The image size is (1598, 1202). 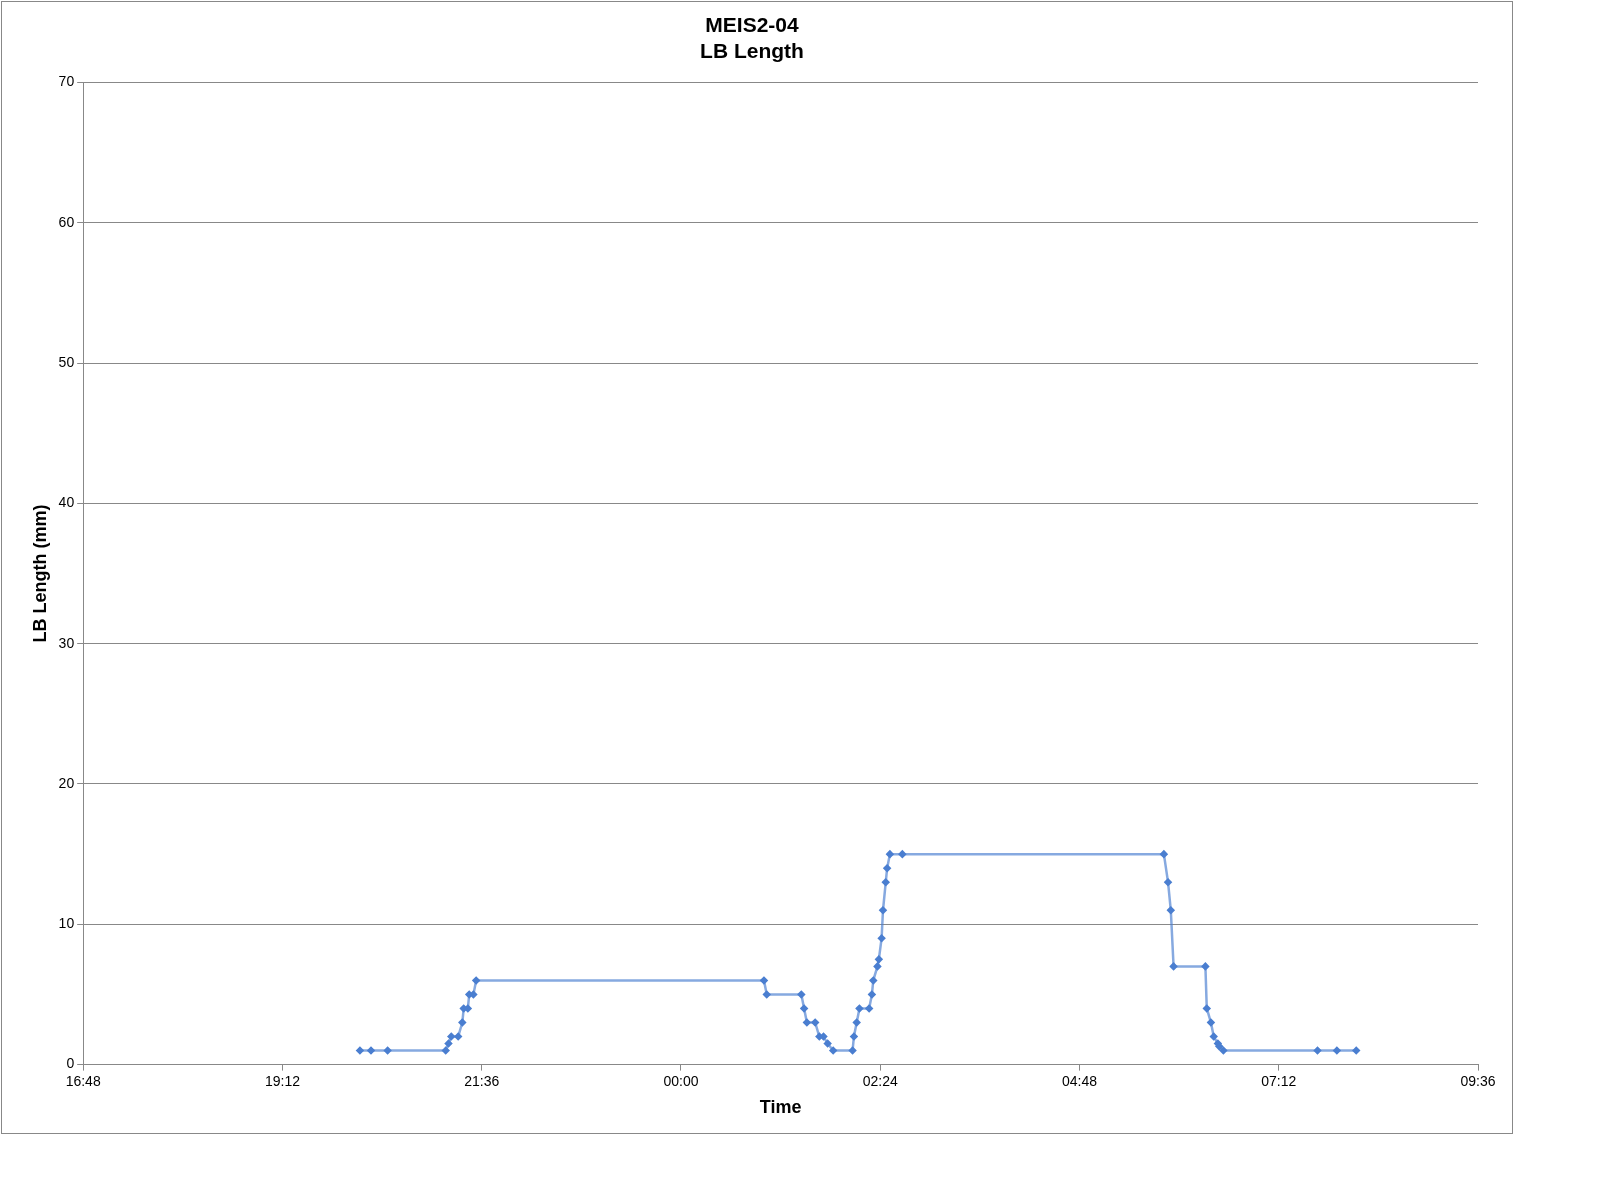 I want to click on chart-title: MEIS2-04 LB Length, so click(x=752, y=37).